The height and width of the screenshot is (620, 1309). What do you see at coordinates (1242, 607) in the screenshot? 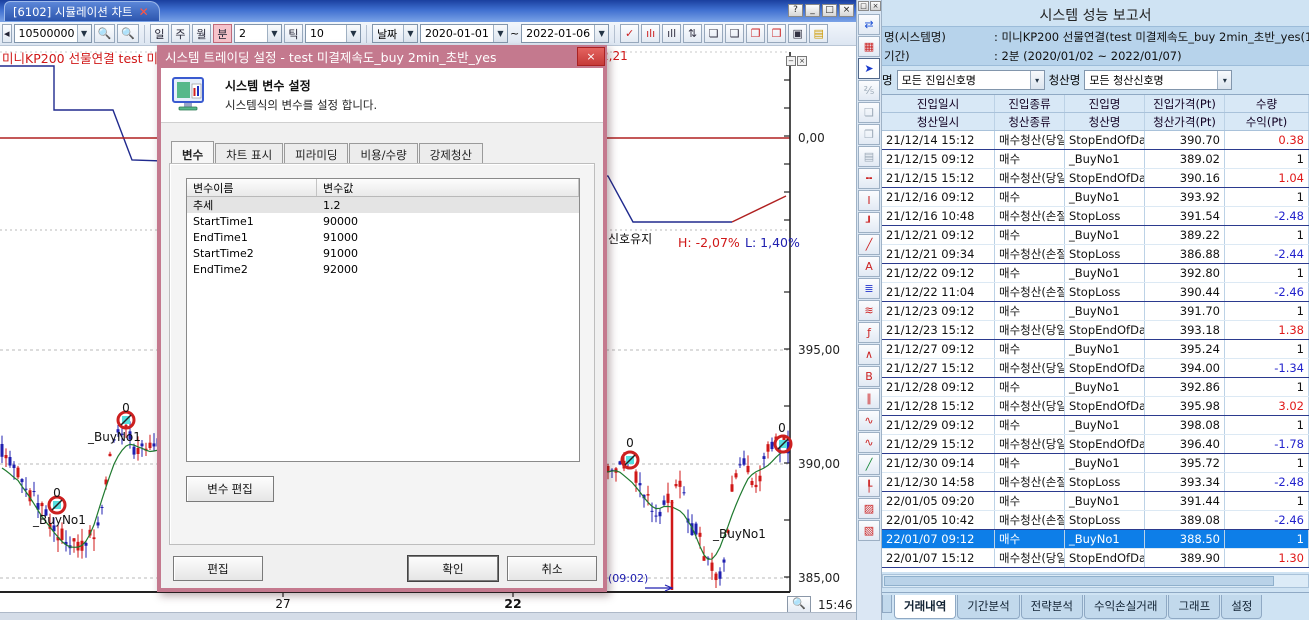
I see `report-tab-item: 설정` at bounding box center [1242, 607].